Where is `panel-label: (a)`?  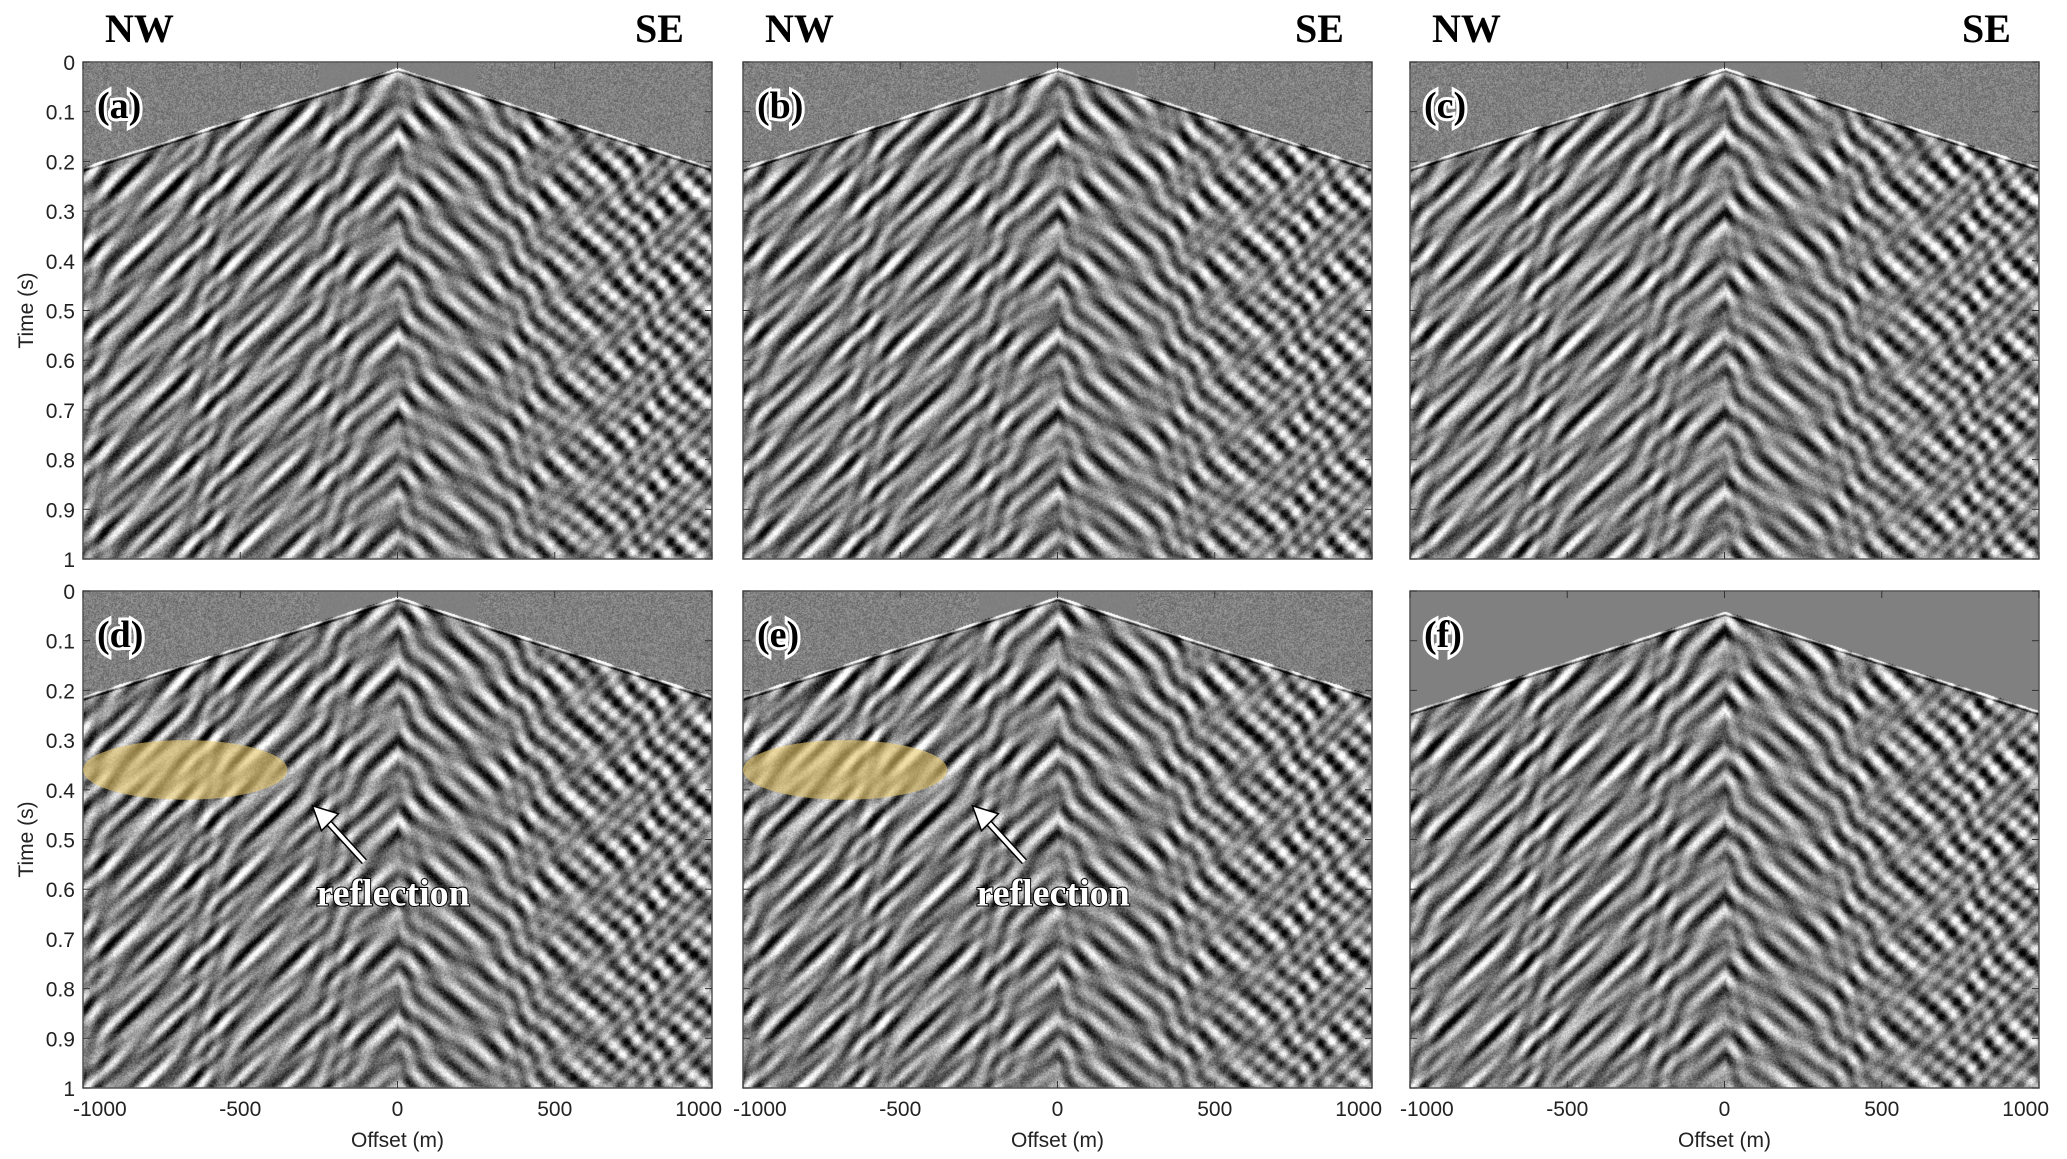 panel-label: (a) is located at coordinates (119, 106).